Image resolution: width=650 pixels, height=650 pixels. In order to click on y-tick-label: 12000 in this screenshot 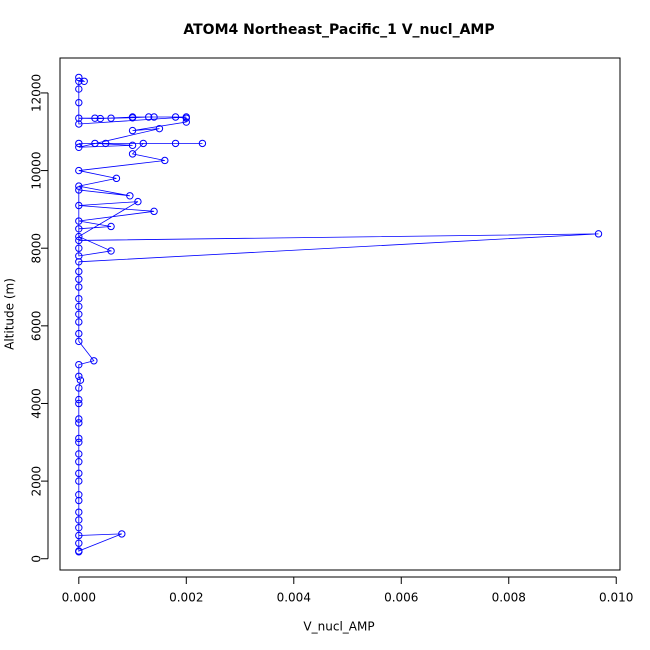, I will do `click(37, 93)`.